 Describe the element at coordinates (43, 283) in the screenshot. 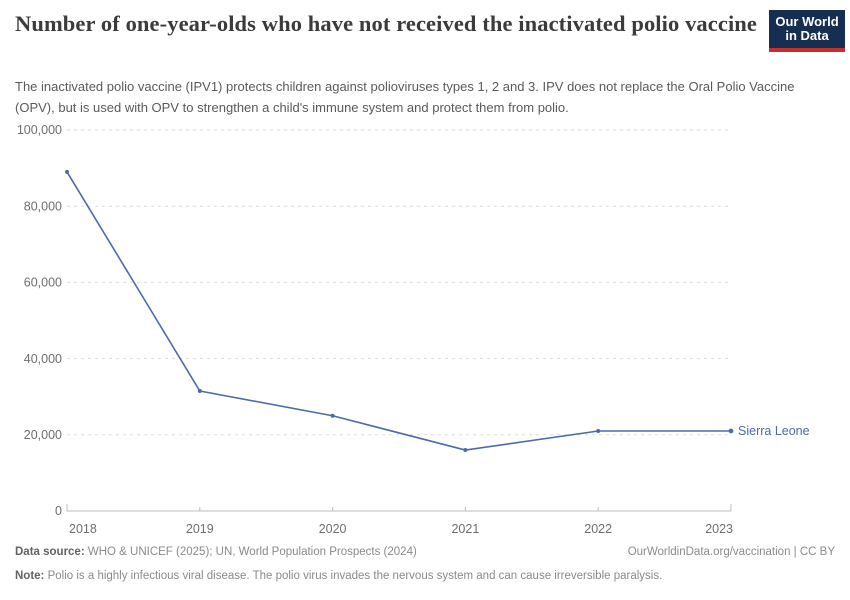

I see `y-axis-tick-label: 60,000` at that location.